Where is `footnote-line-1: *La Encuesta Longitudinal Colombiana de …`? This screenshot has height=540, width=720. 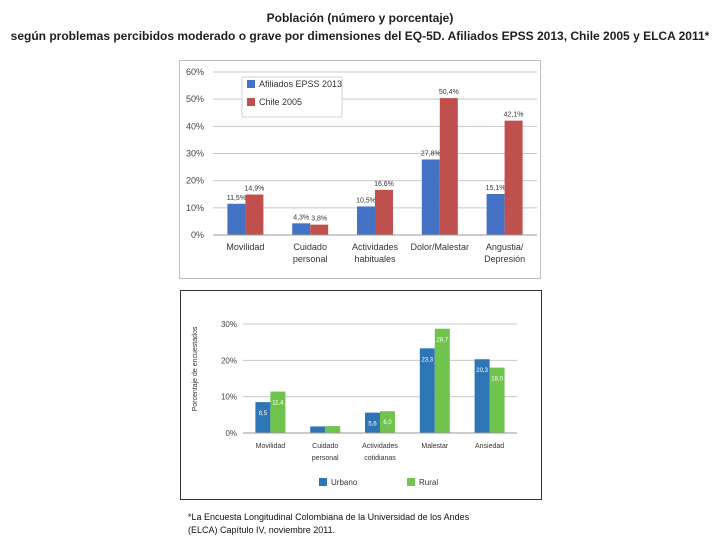
footnote-line-1: *La Encuesta Longitudinal Colombiana de … is located at coordinates (329, 517).